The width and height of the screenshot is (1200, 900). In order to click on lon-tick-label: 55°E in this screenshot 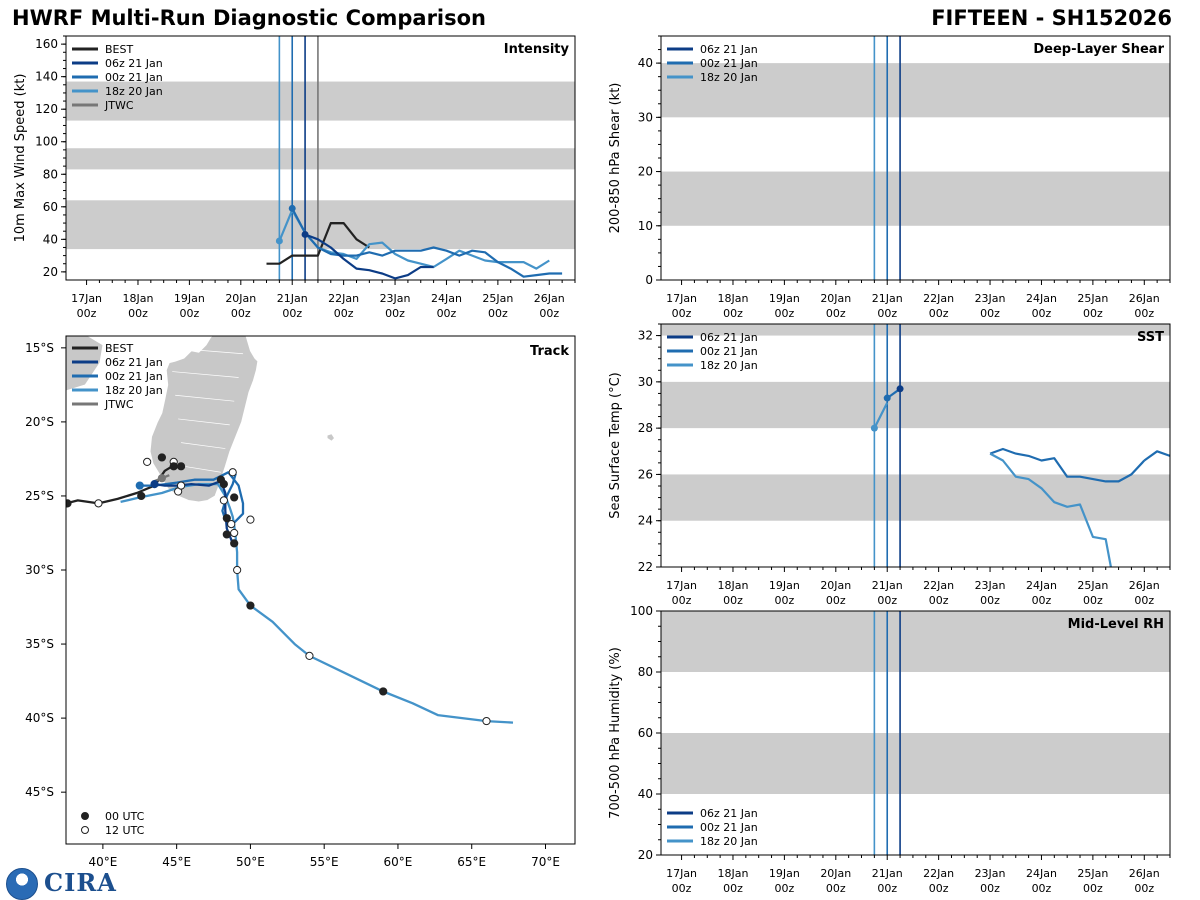, I will do `click(324, 862)`.